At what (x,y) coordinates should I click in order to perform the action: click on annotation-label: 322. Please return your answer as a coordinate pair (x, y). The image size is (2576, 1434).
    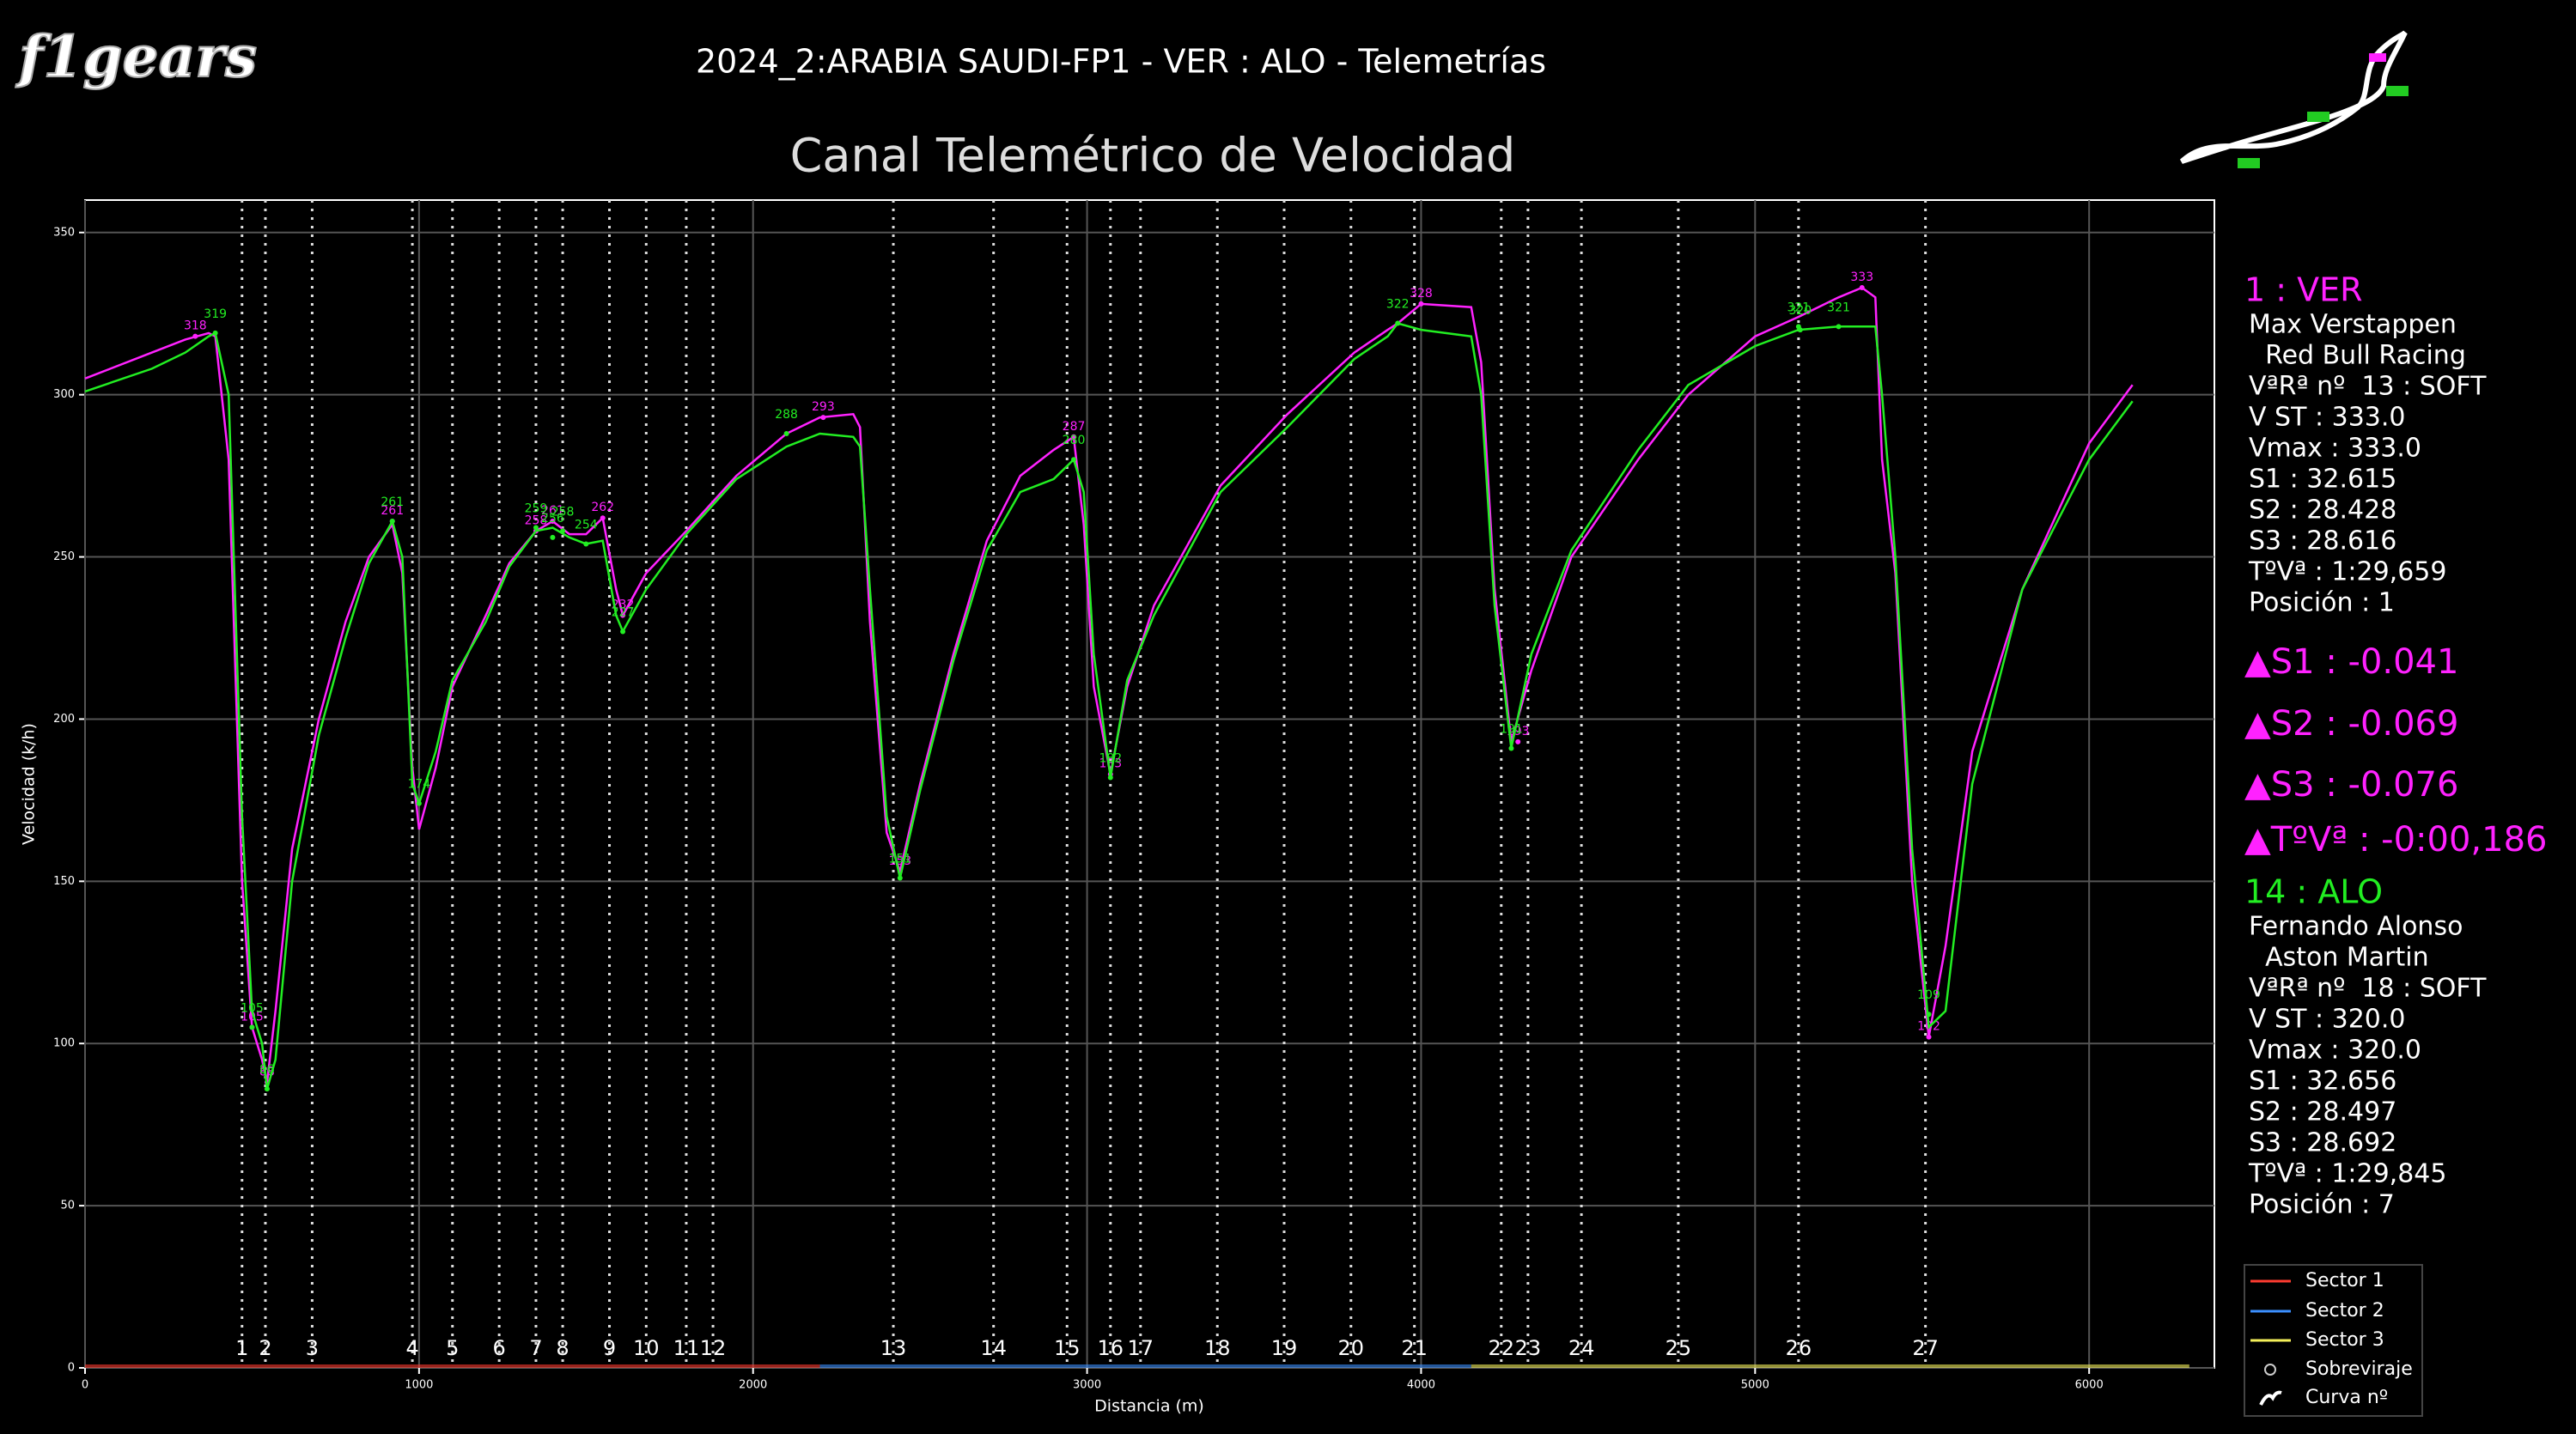
    Looking at the image, I should click on (1398, 305).